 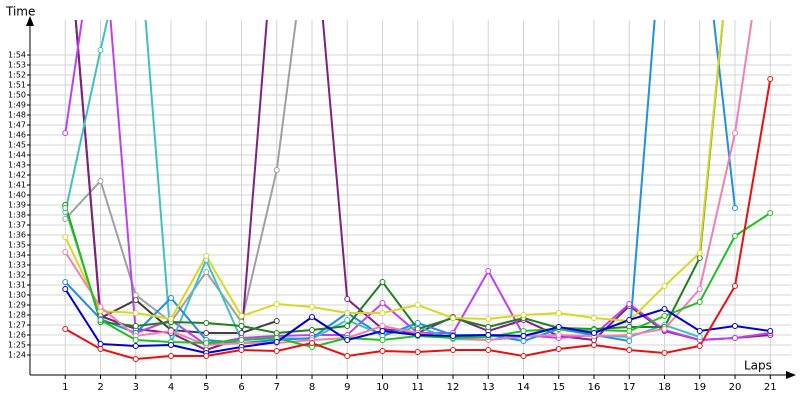 What do you see at coordinates (277, 387) in the screenshot?
I see `x-tick-label: 7` at bounding box center [277, 387].